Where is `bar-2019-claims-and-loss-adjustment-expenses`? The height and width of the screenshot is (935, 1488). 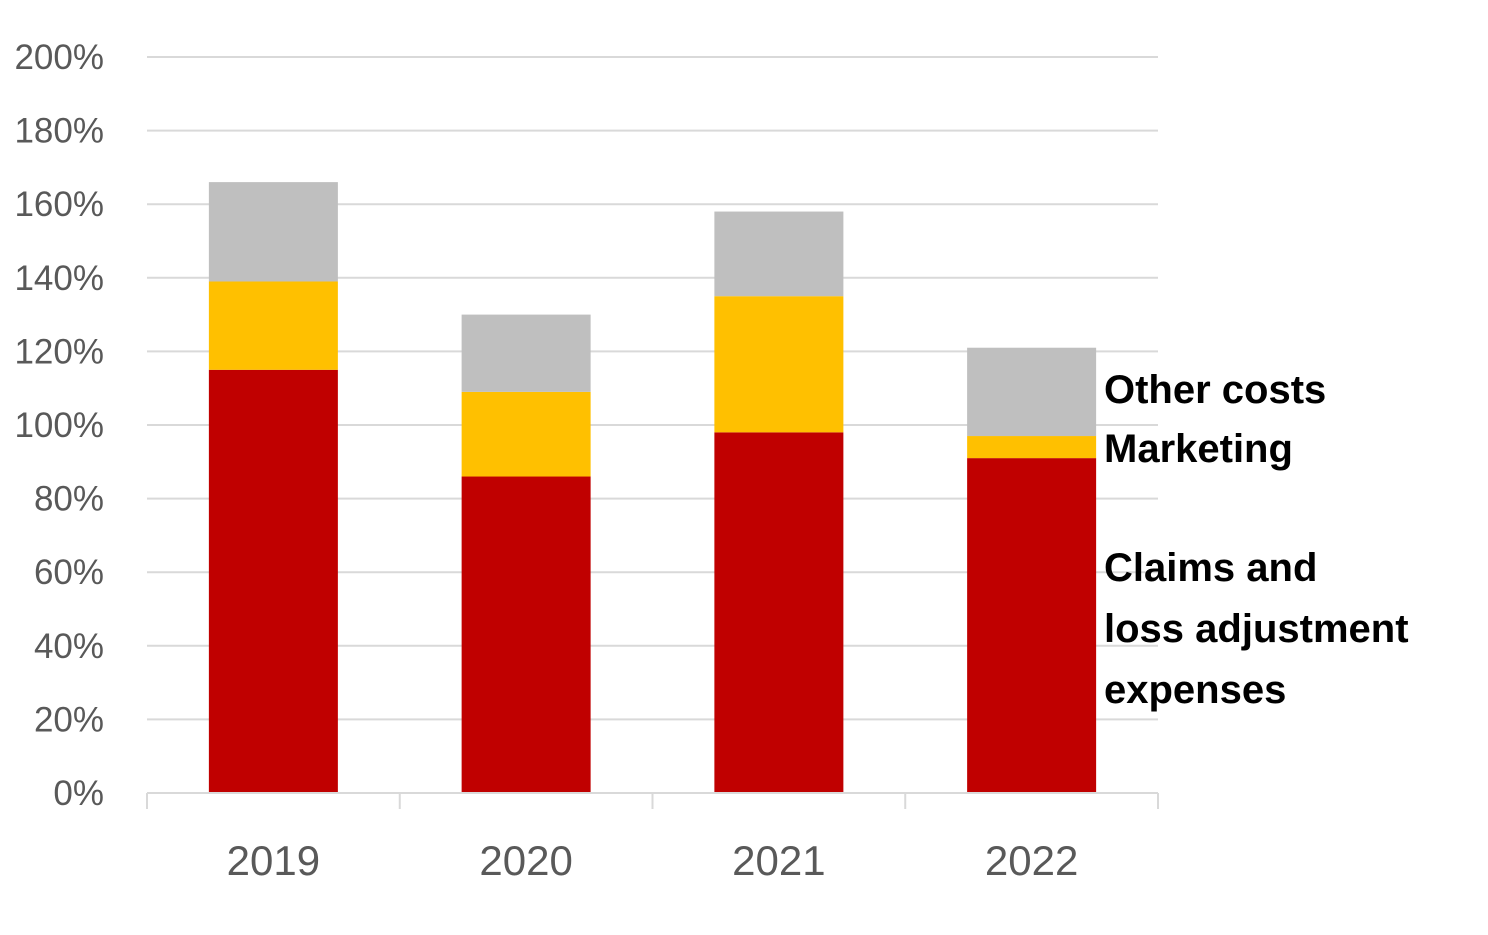
bar-2019-claims-and-loss-adjustment-expenses is located at coordinates (273, 581).